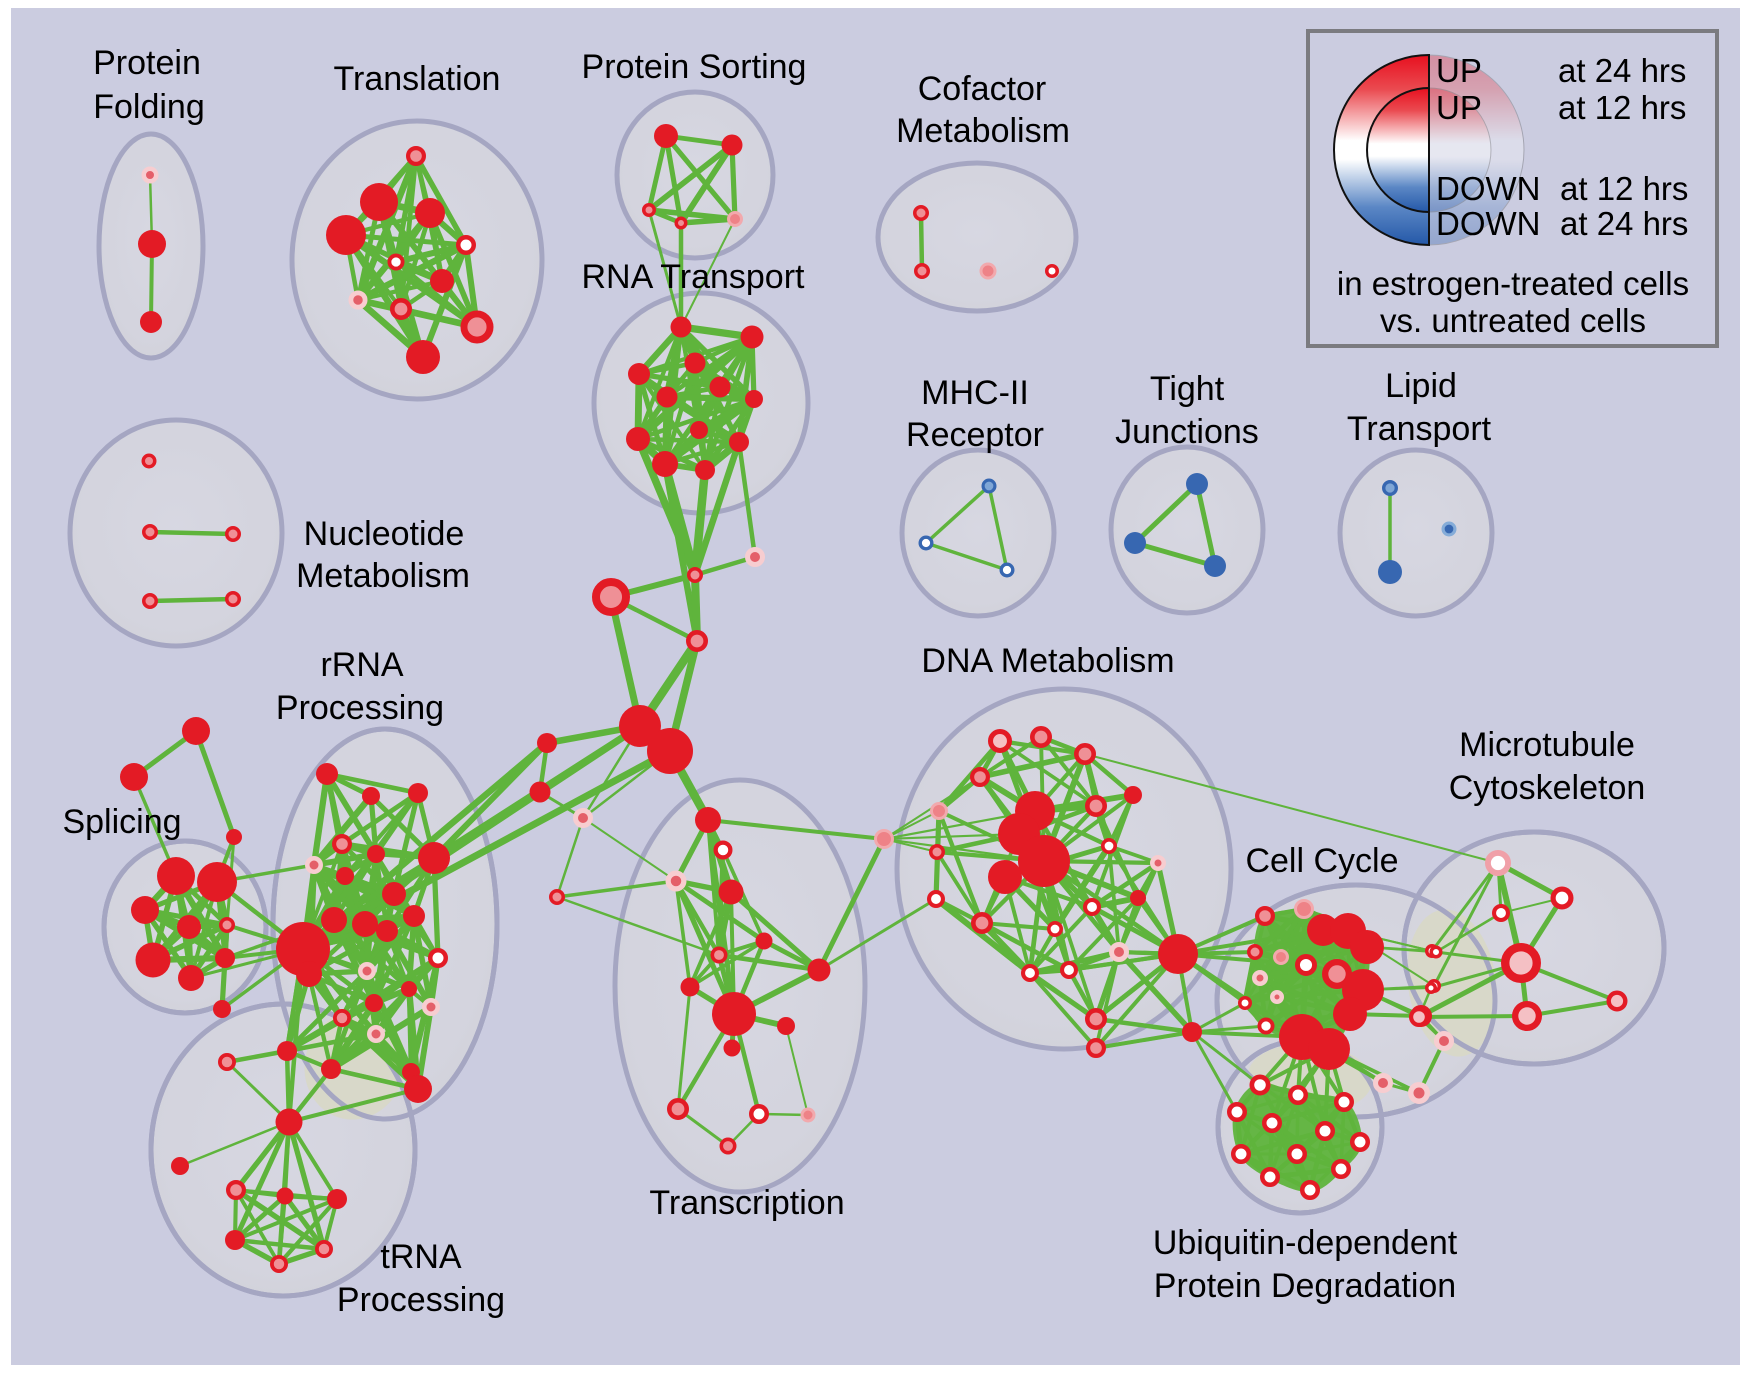 The height and width of the screenshot is (1376, 1750). What do you see at coordinates (1547, 788) in the screenshot?
I see `svg-text: Cytoskeleton` at bounding box center [1547, 788].